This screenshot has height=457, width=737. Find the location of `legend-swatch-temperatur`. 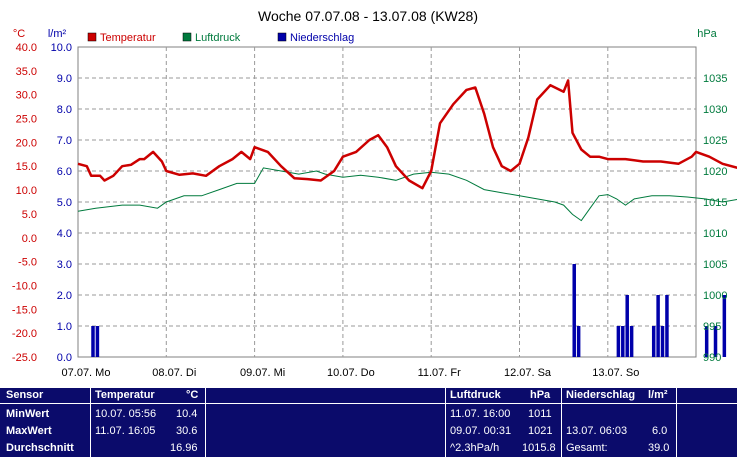

legend-swatch-temperatur is located at coordinates (92, 37).